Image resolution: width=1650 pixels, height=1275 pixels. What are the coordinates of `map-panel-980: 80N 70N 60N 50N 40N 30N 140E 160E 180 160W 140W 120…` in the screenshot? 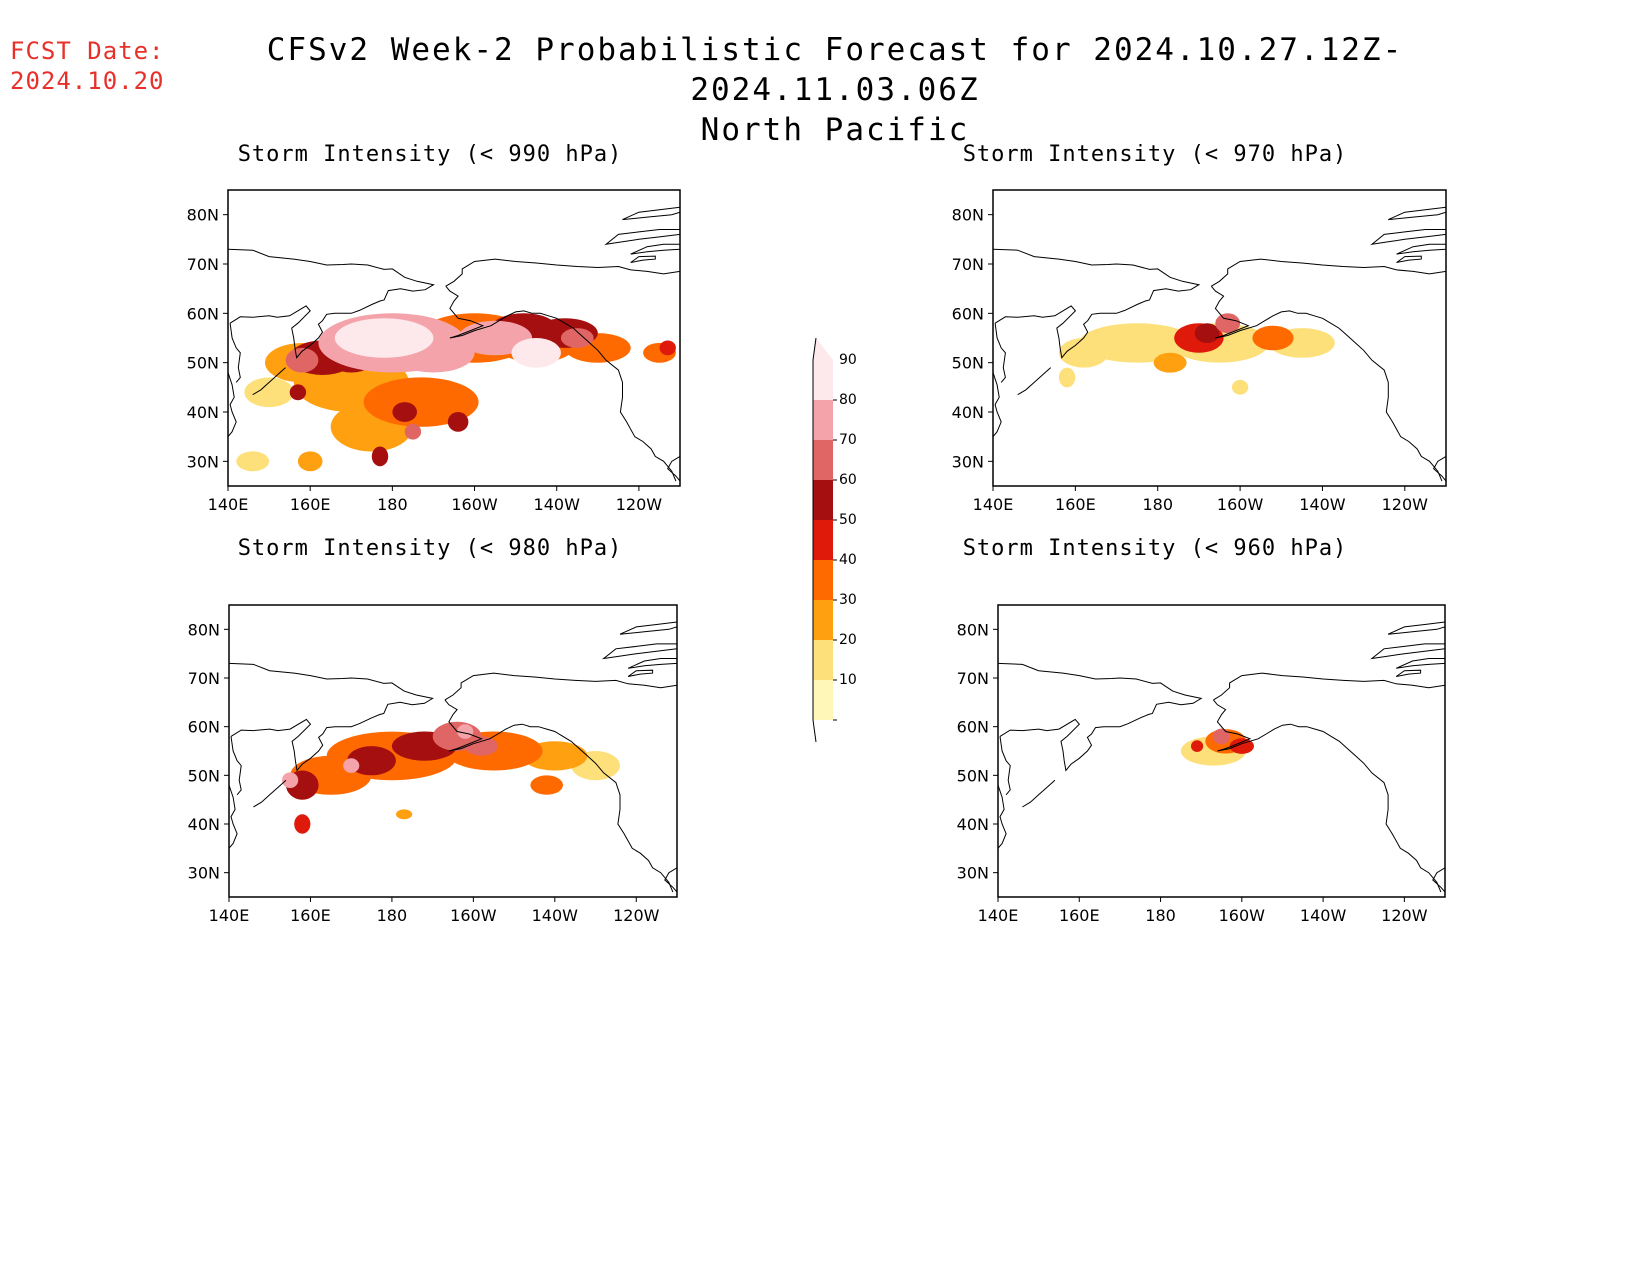 It's located at (433, 764).